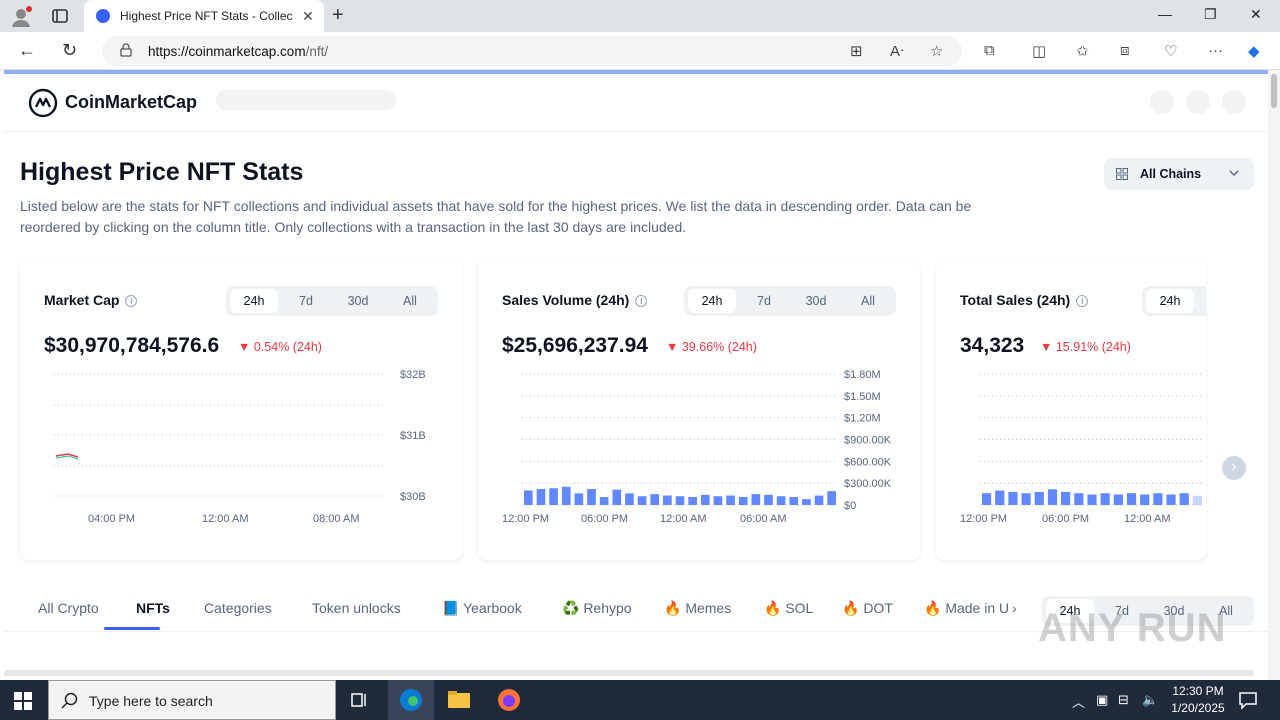 The width and height of the screenshot is (1280, 720). I want to click on close-window-icon: ✕, so click(1256, 14).